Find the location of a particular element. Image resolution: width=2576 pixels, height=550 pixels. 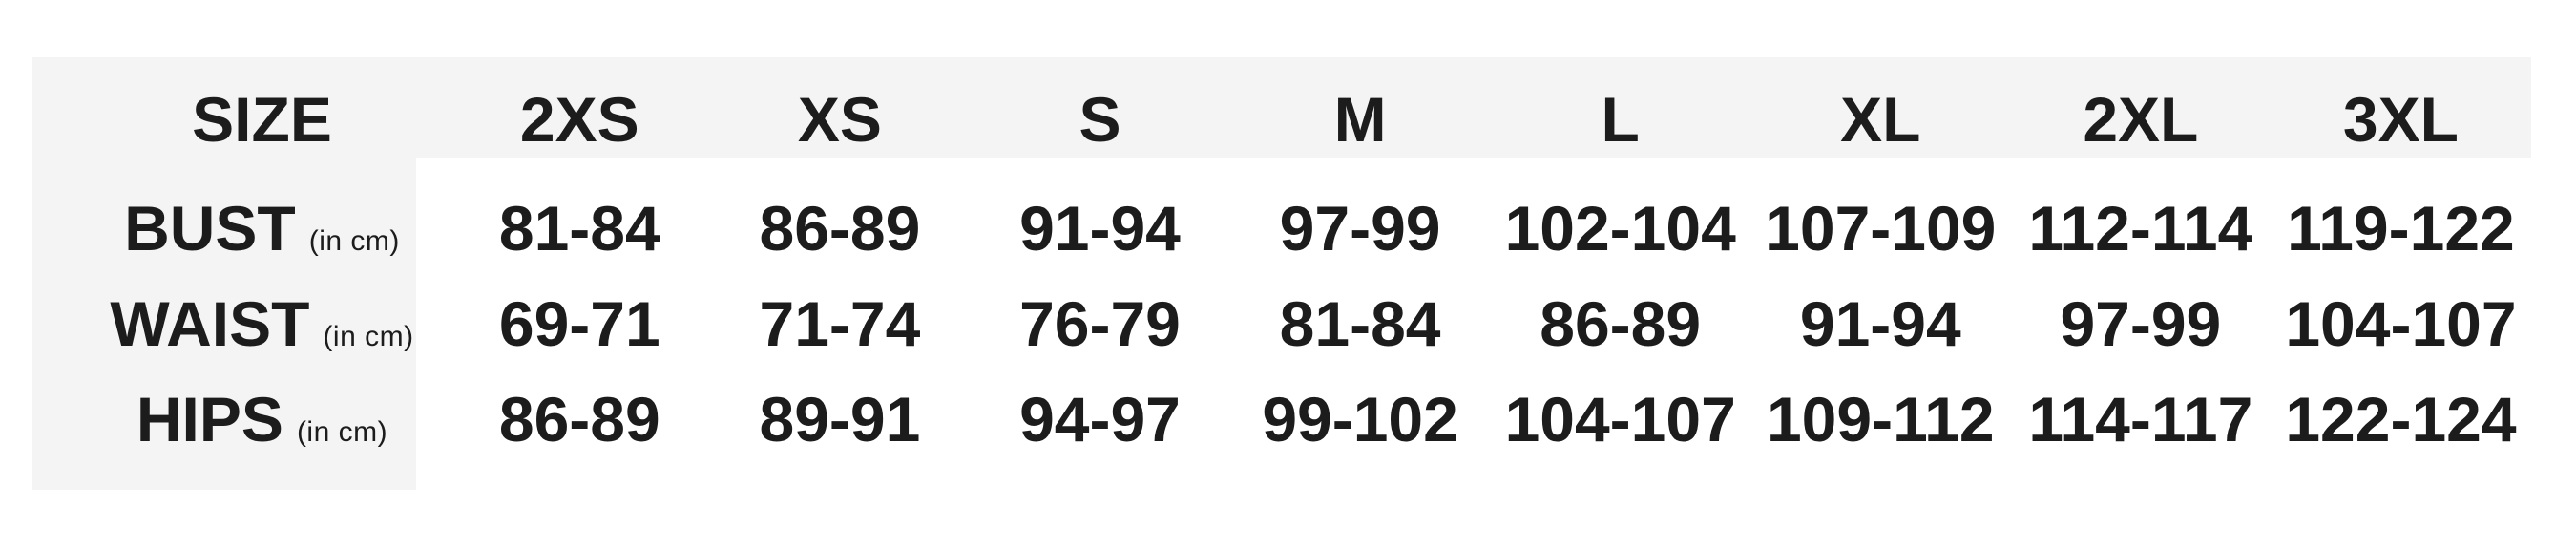

label-column-band is located at coordinates (224, 273).